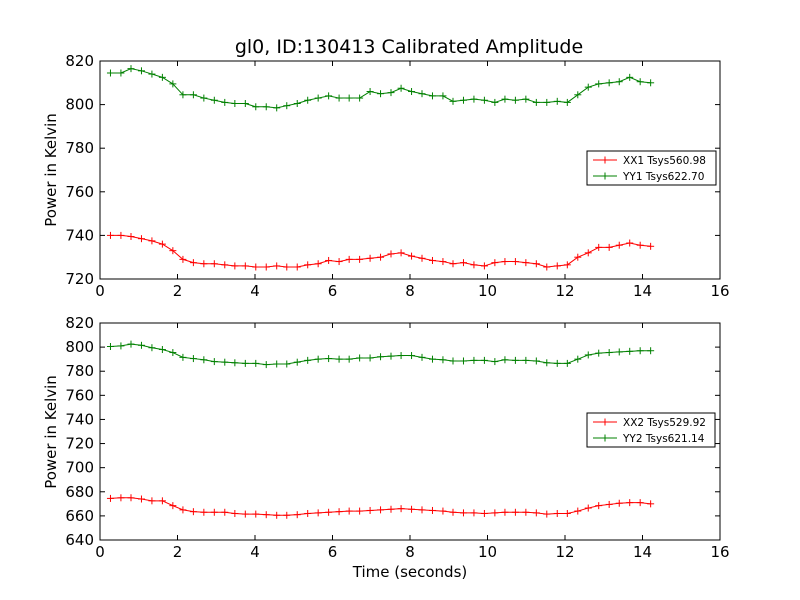 Image resolution: width=800 pixels, height=600 pixels. I want to click on bottom-legend-box, so click(651, 430).